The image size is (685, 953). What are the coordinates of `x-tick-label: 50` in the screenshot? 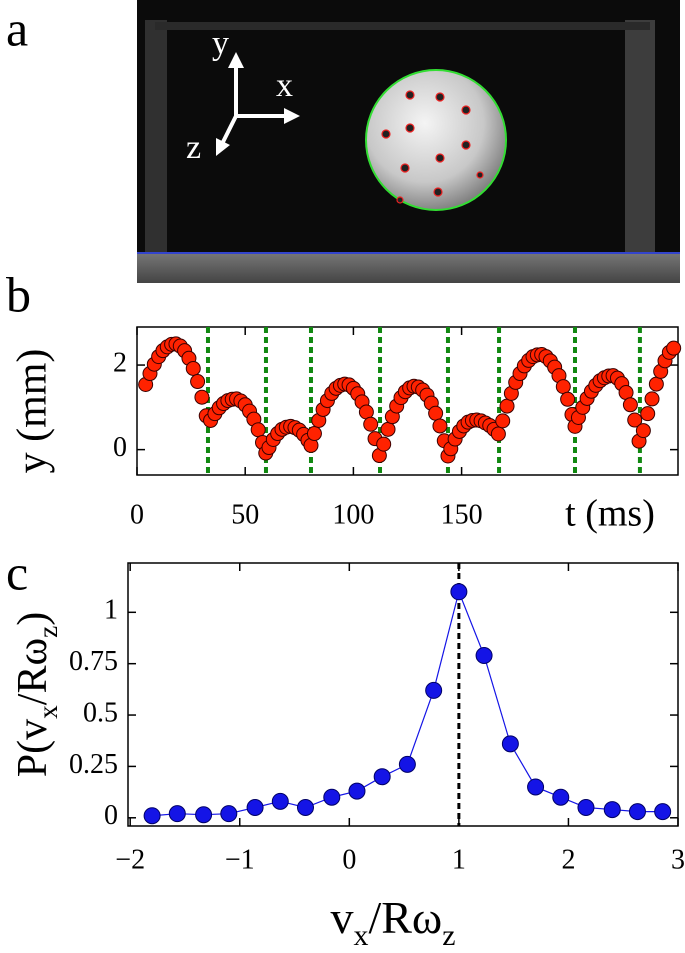 It's located at (245, 514).